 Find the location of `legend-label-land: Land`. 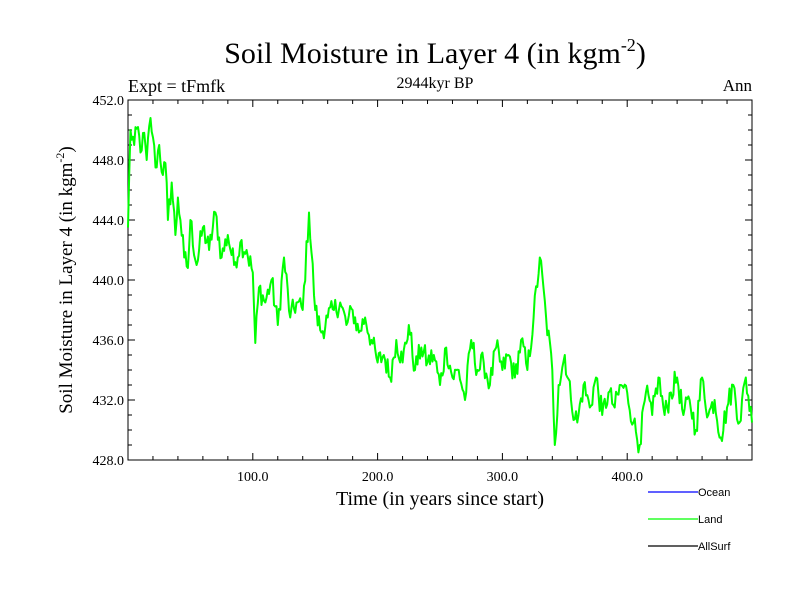

legend-label-land: Land is located at coordinates (710, 520).